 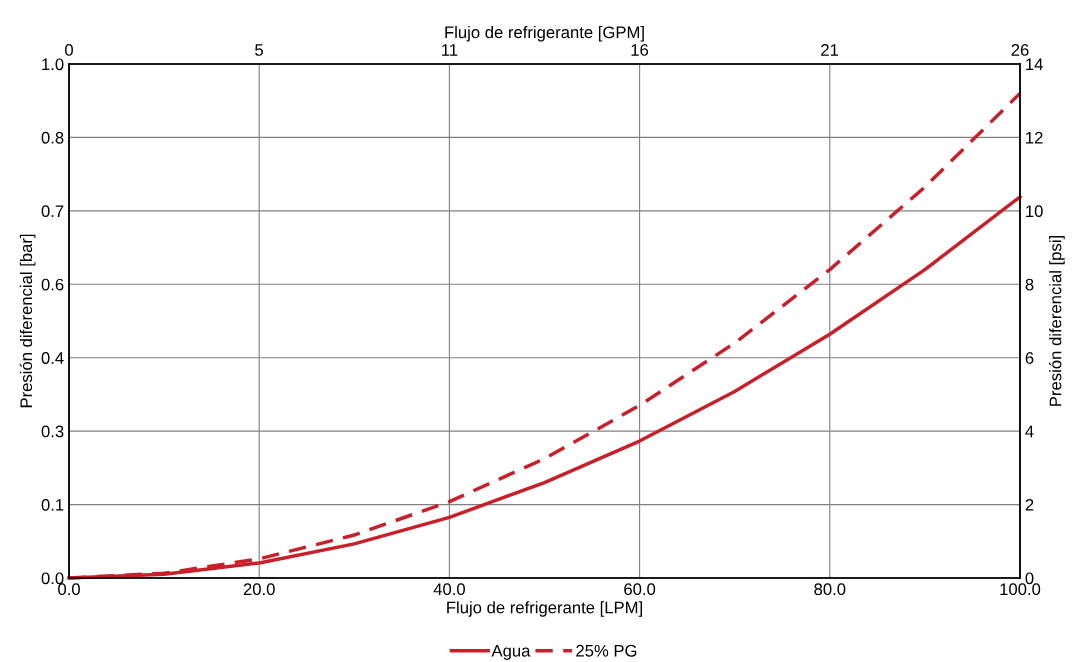 What do you see at coordinates (52, 504) in the screenshot?
I see `y-tick-label: 0.1` at bounding box center [52, 504].